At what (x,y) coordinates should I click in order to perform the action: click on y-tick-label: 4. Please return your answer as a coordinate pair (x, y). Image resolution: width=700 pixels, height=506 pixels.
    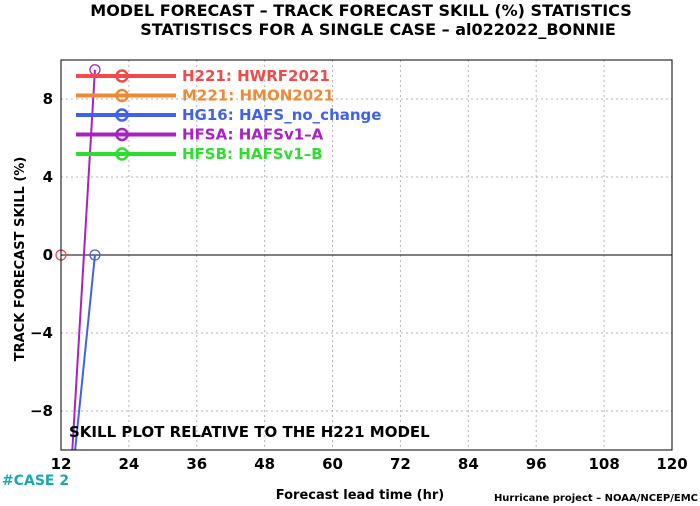
    Looking at the image, I should click on (48, 177).